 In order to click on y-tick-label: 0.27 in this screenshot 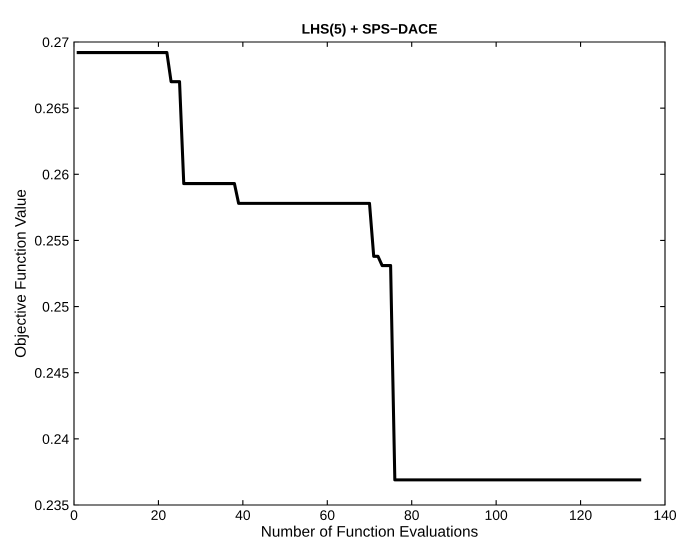, I will do `click(55, 42)`.